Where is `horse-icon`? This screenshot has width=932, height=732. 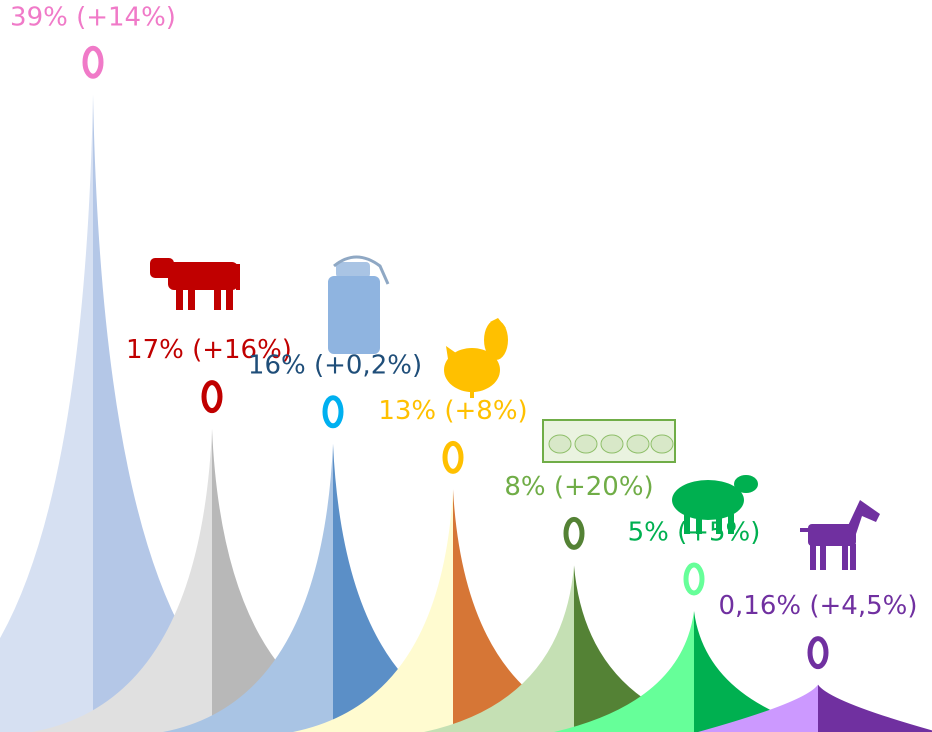
horse-icon is located at coordinates (840, 535).